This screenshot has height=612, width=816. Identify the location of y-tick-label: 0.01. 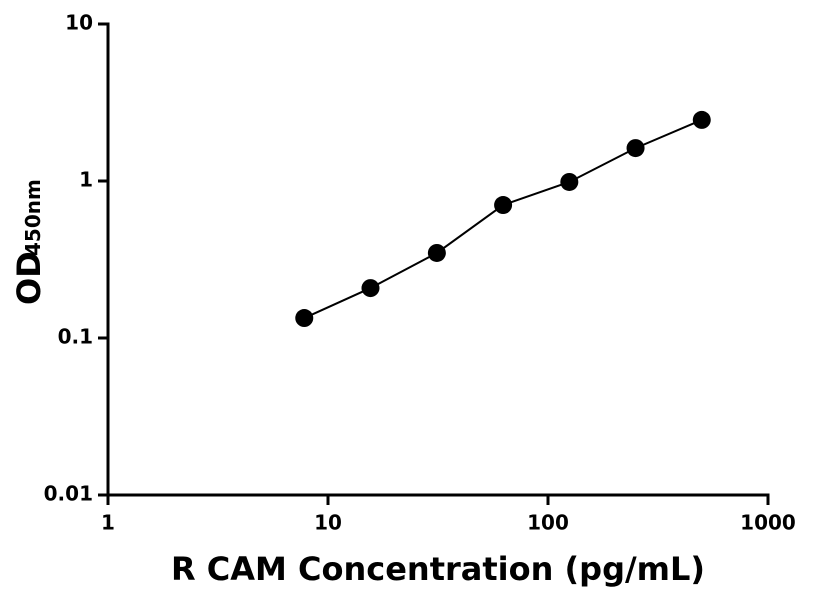
(68, 494).